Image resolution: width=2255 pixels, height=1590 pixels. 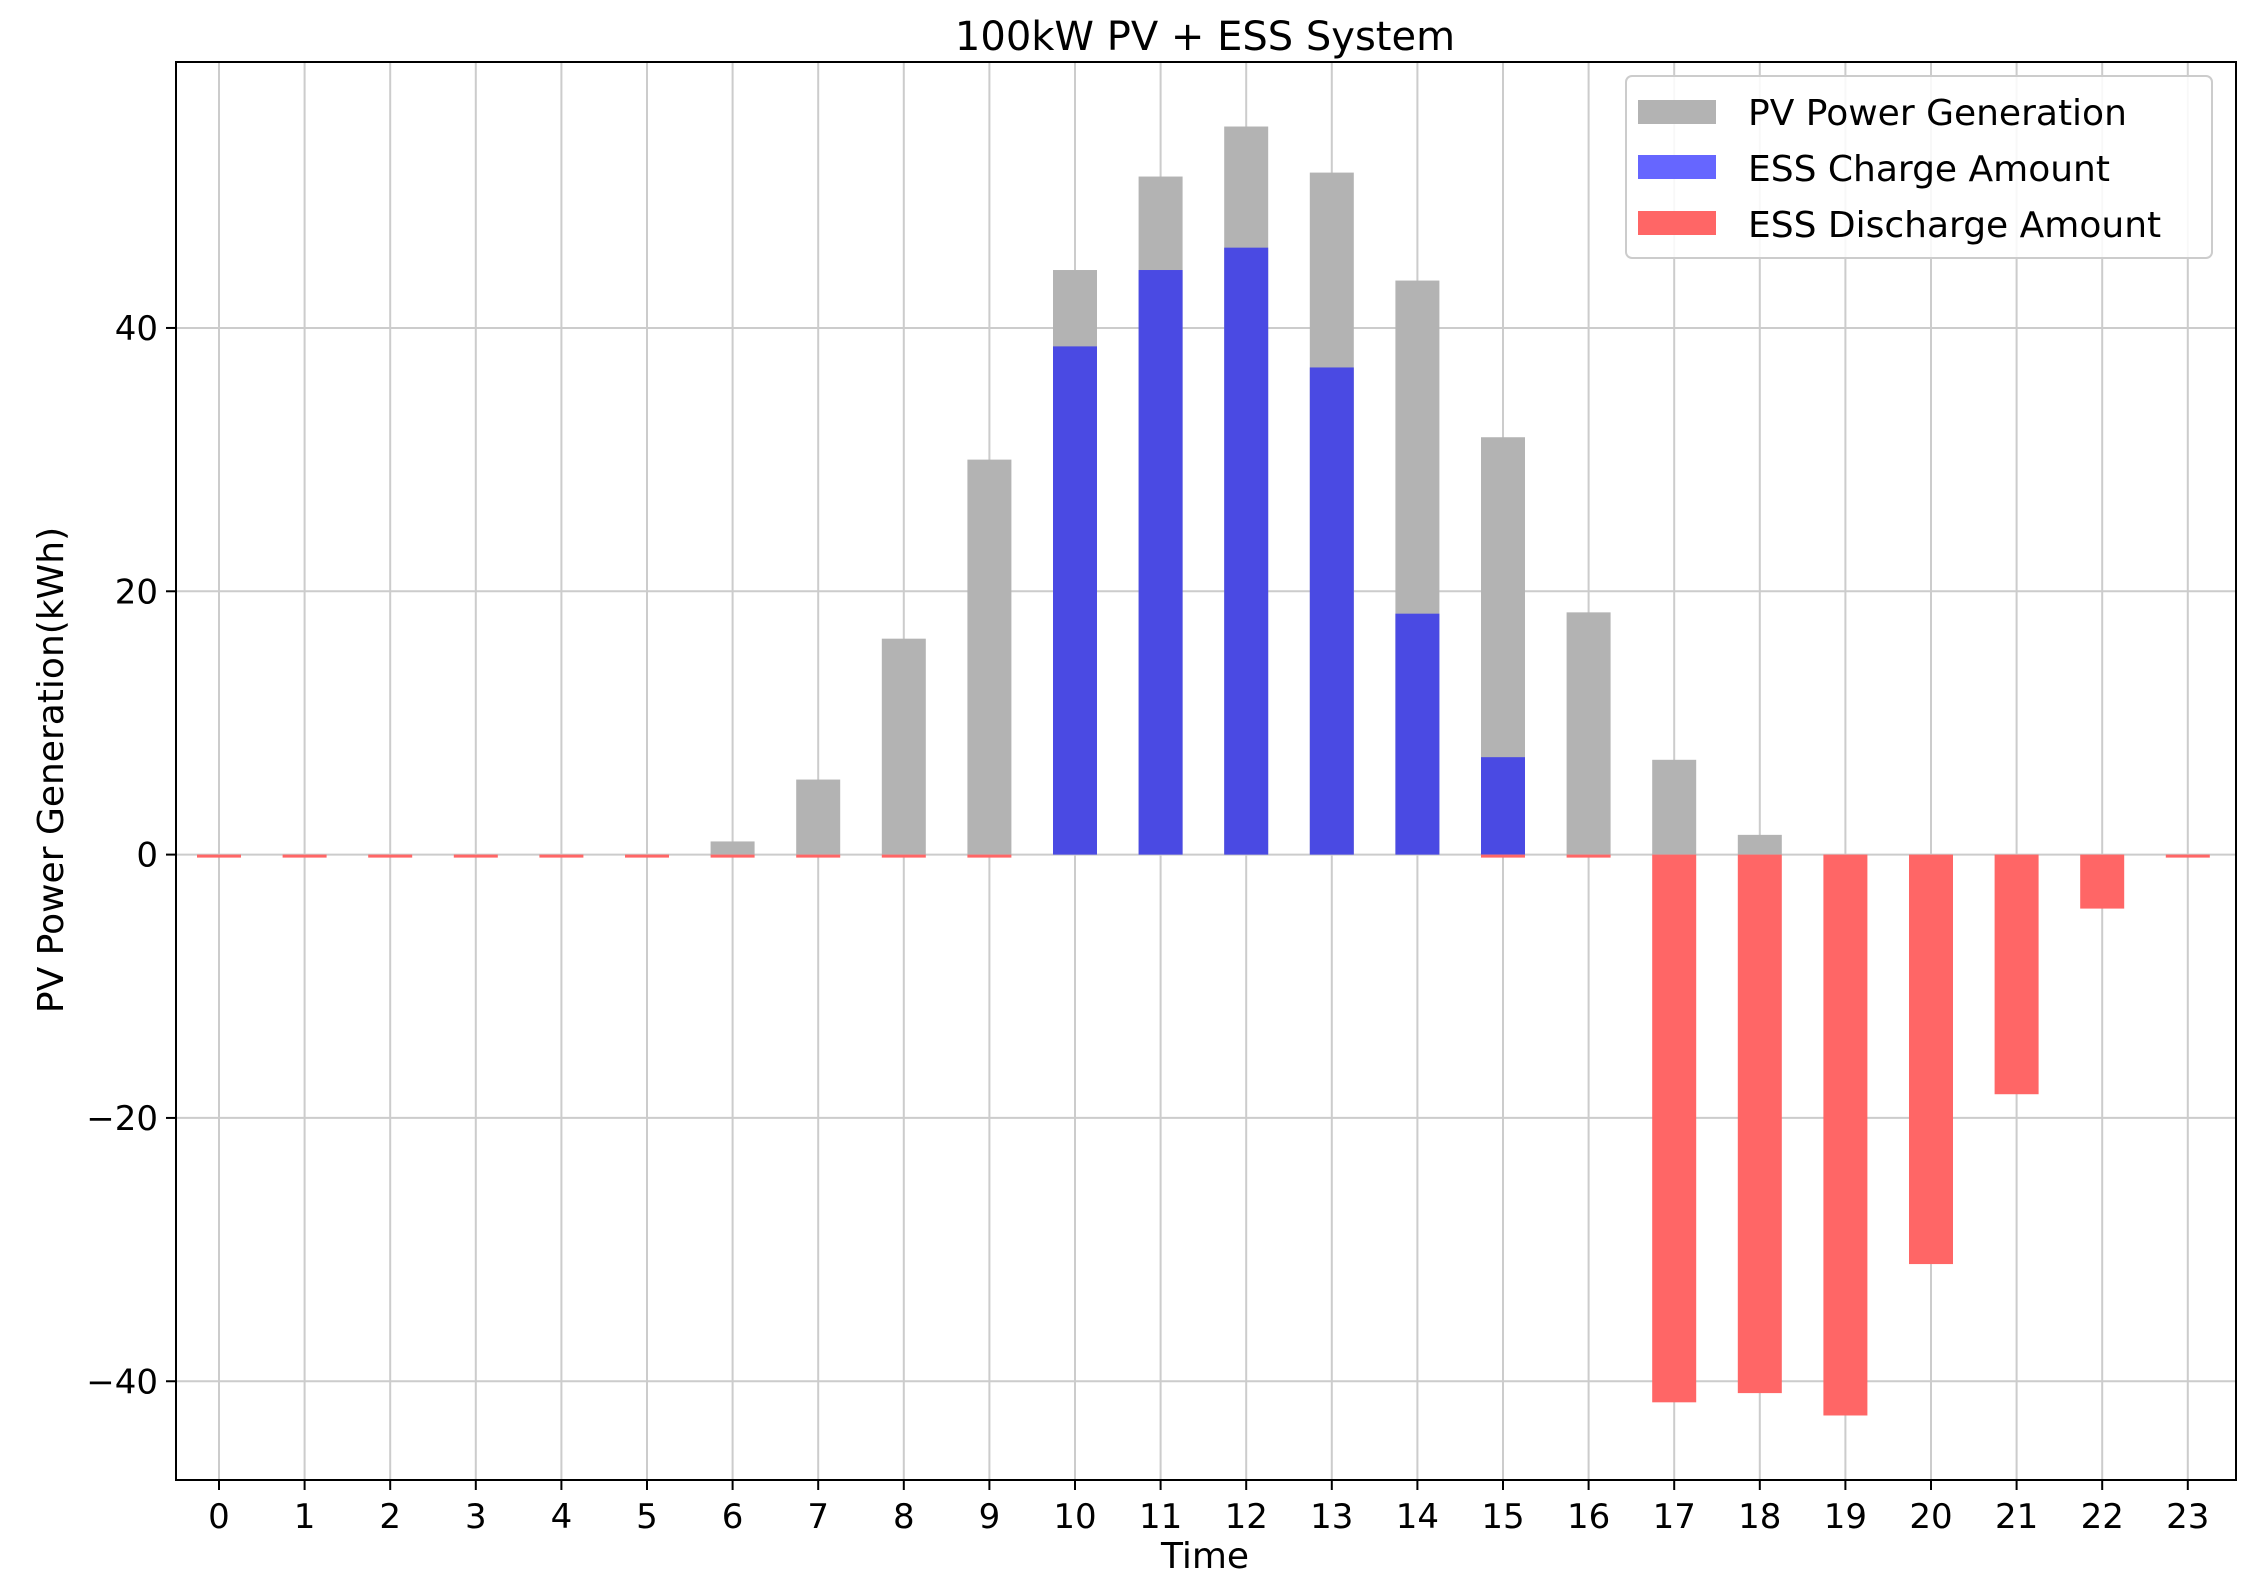 What do you see at coordinates (122, 1119) in the screenshot?
I see `y-tick-label: −20` at bounding box center [122, 1119].